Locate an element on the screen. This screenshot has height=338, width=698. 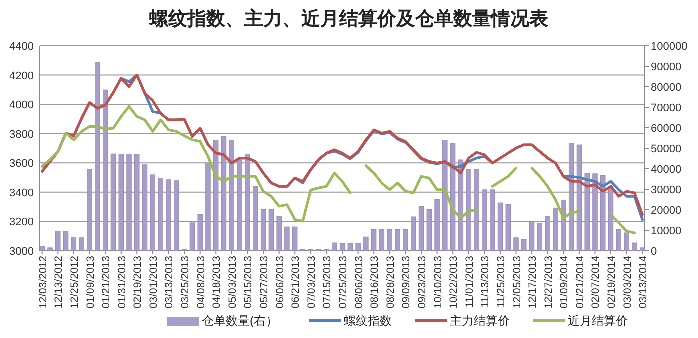
legend-label: 近月结算价 is located at coordinates (598, 321).